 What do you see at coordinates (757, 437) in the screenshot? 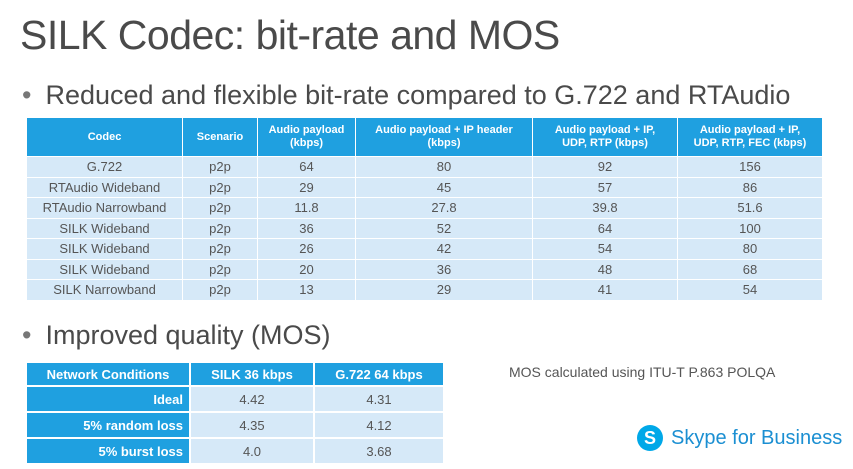
I see `brand-name: Skype for Business` at bounding box center [757, 437].